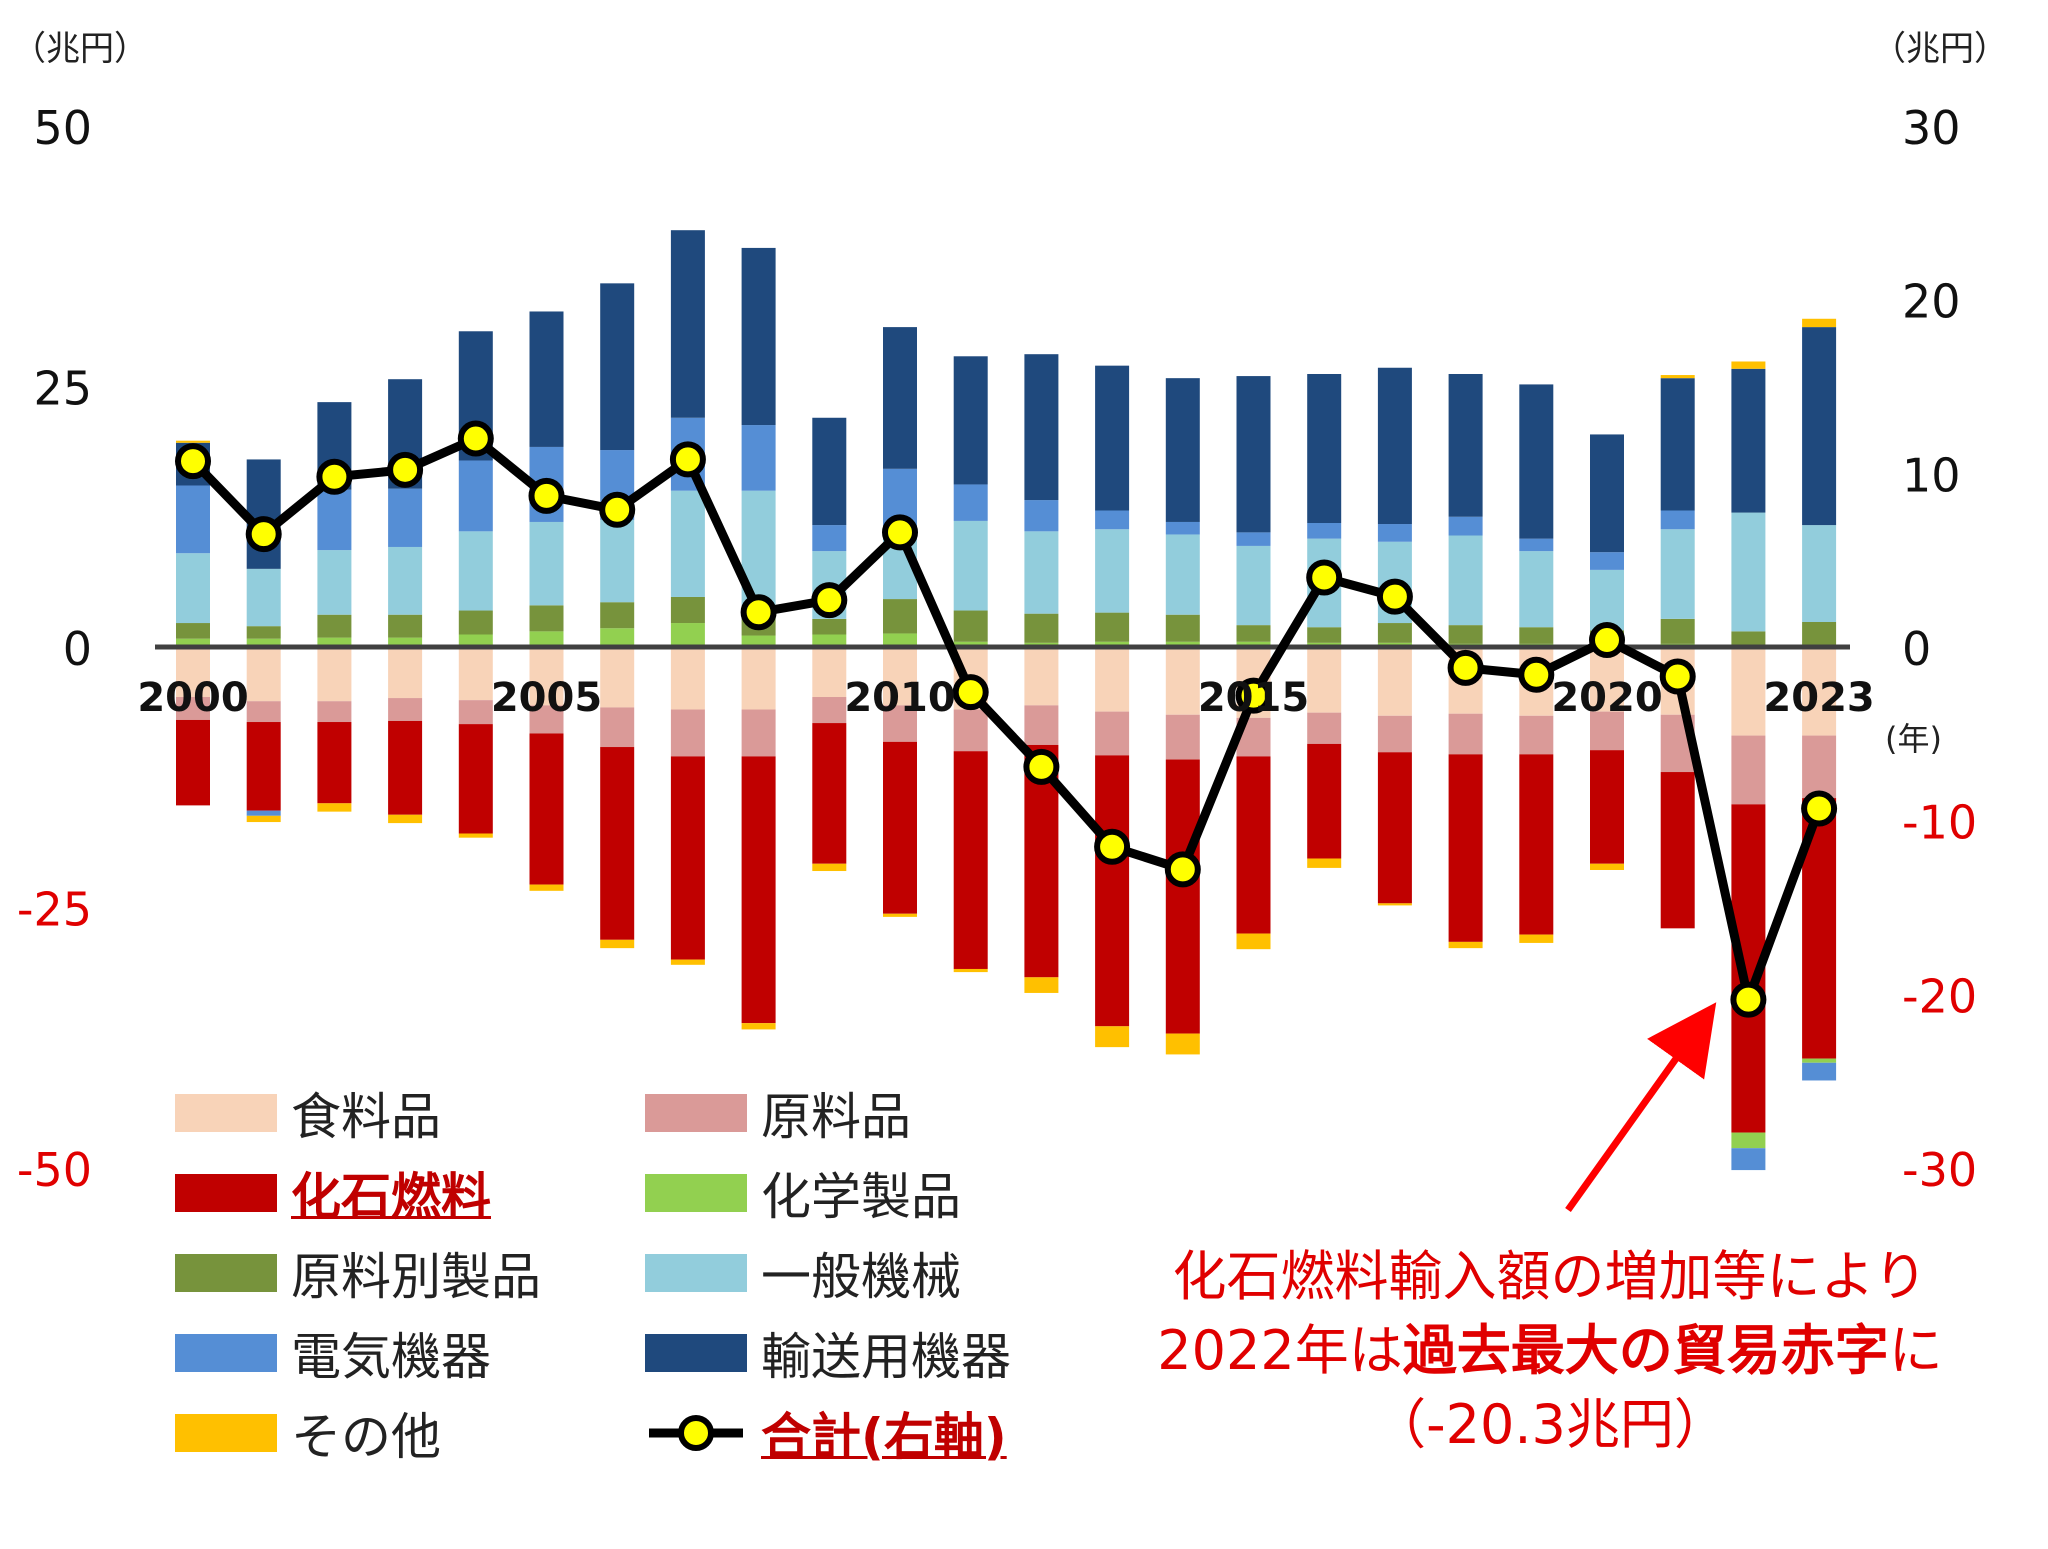  Describe the element at coordinates (1182, 869) in the screenshot. I see `total-point-2014` at that location.